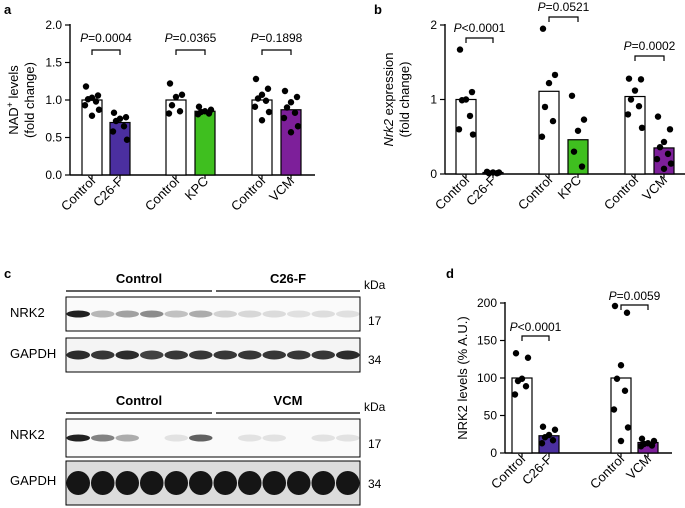 The height and width of the screenshot is (508, 685). I want to click on d-category-label: Control, so click(607, 471).